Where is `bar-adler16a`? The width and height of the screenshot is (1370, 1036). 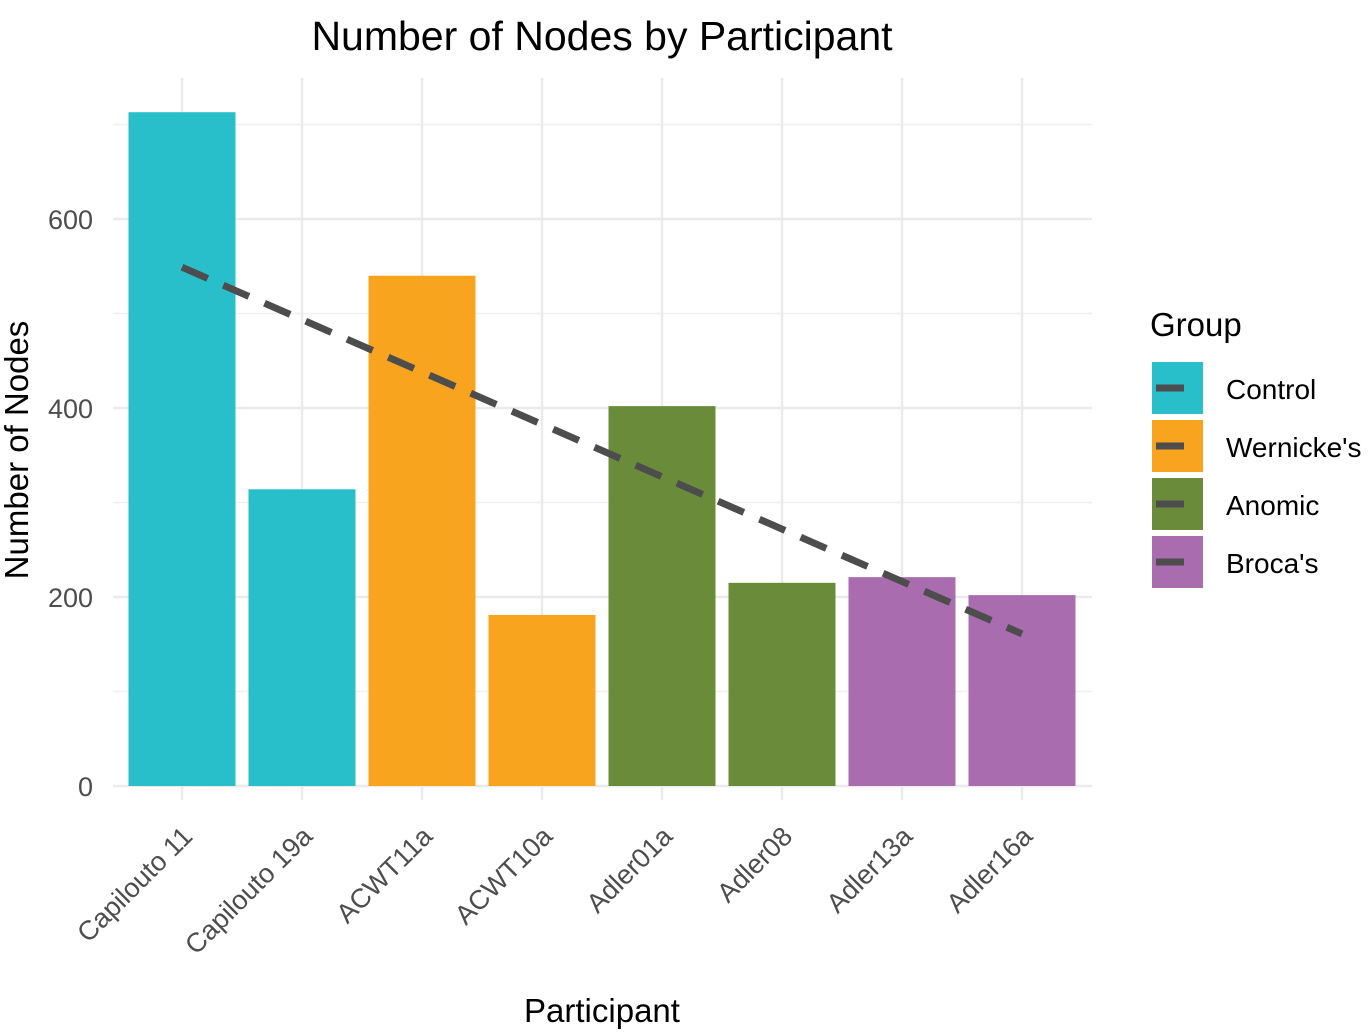 bar-adler16a is located at coordinates (1022, 690).